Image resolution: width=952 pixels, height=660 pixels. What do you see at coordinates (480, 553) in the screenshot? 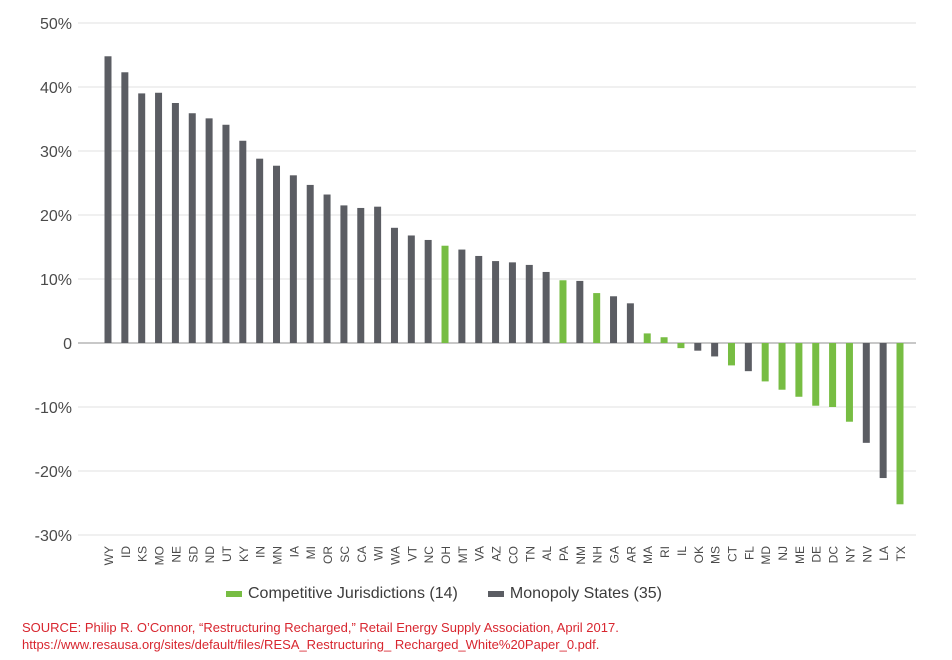
I see `x-tick-label: VA` at bounding box center [480, 553].